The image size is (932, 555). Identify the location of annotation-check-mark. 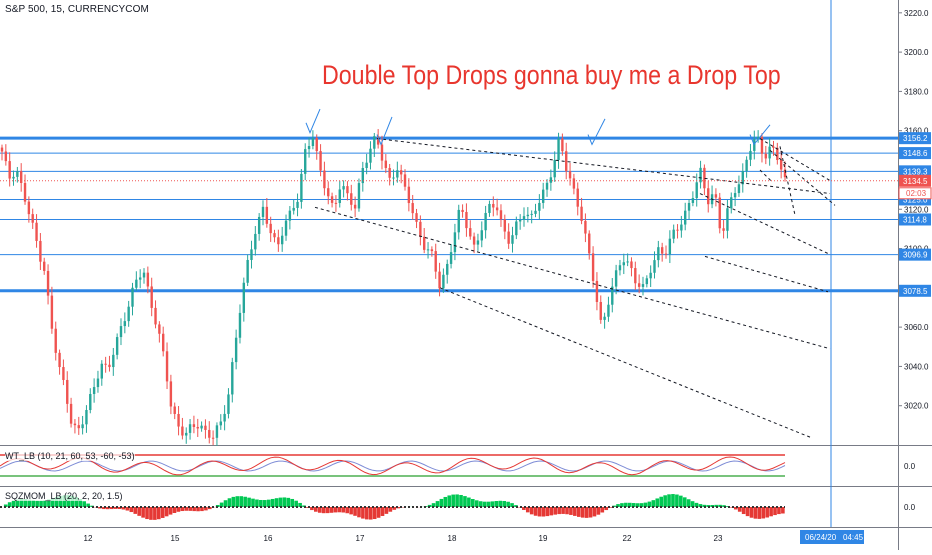
(760, 135).